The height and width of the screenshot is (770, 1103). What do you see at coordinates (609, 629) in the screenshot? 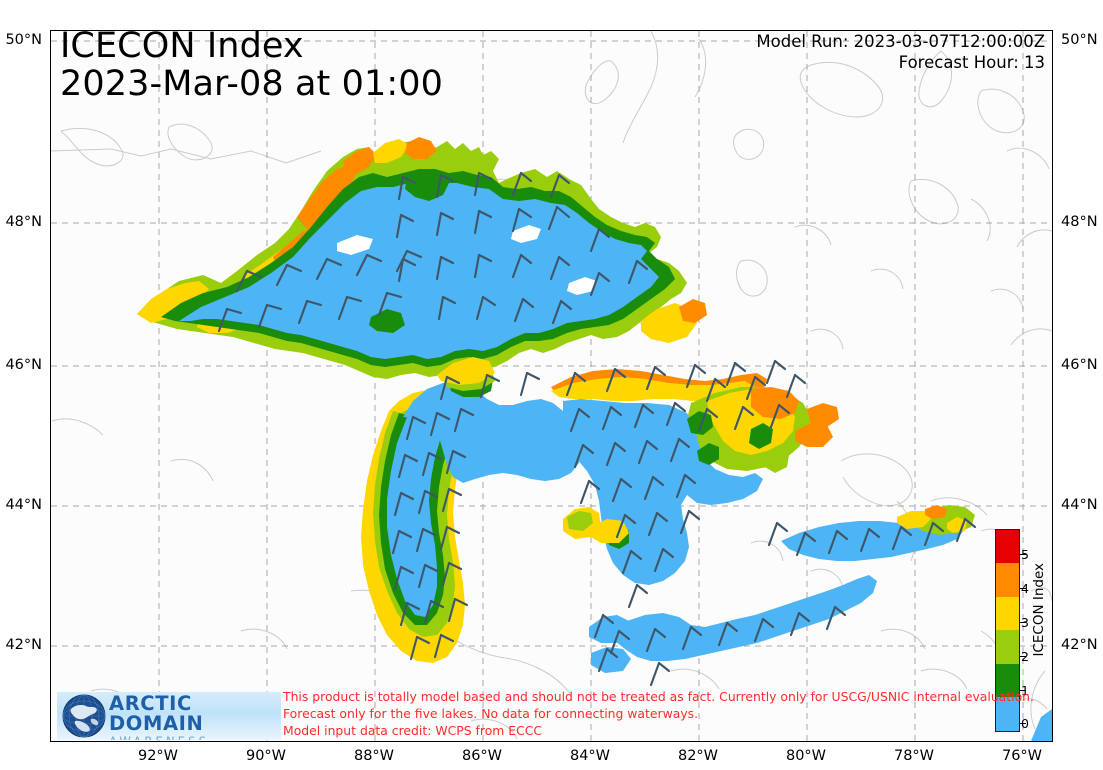
I see `erie-west-basin` at bounding box center [609, 629].